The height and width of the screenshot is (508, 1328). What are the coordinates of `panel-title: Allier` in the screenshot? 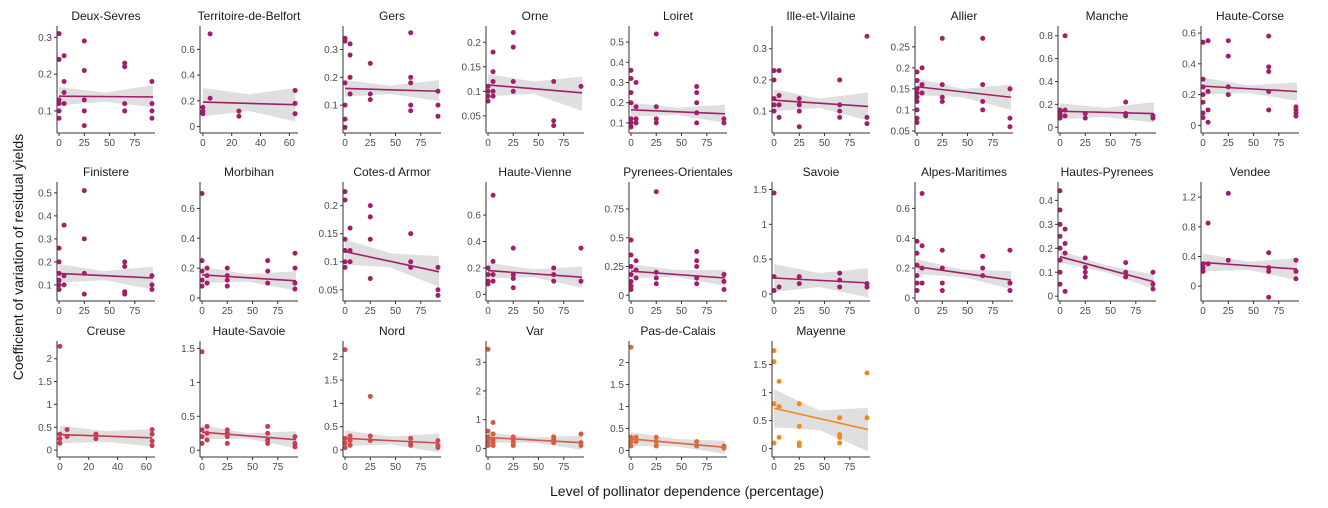 It's located at (964, 16).